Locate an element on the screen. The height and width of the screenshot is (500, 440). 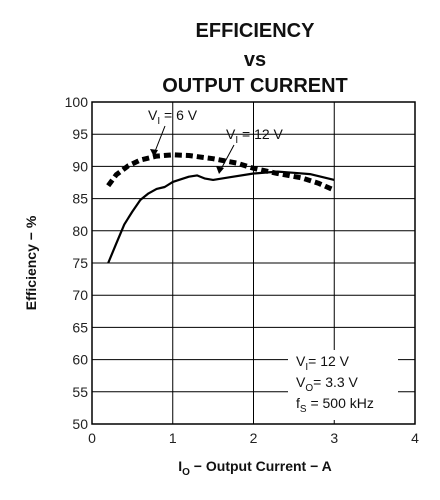
conditions-background is located at coordinates (343, 385).